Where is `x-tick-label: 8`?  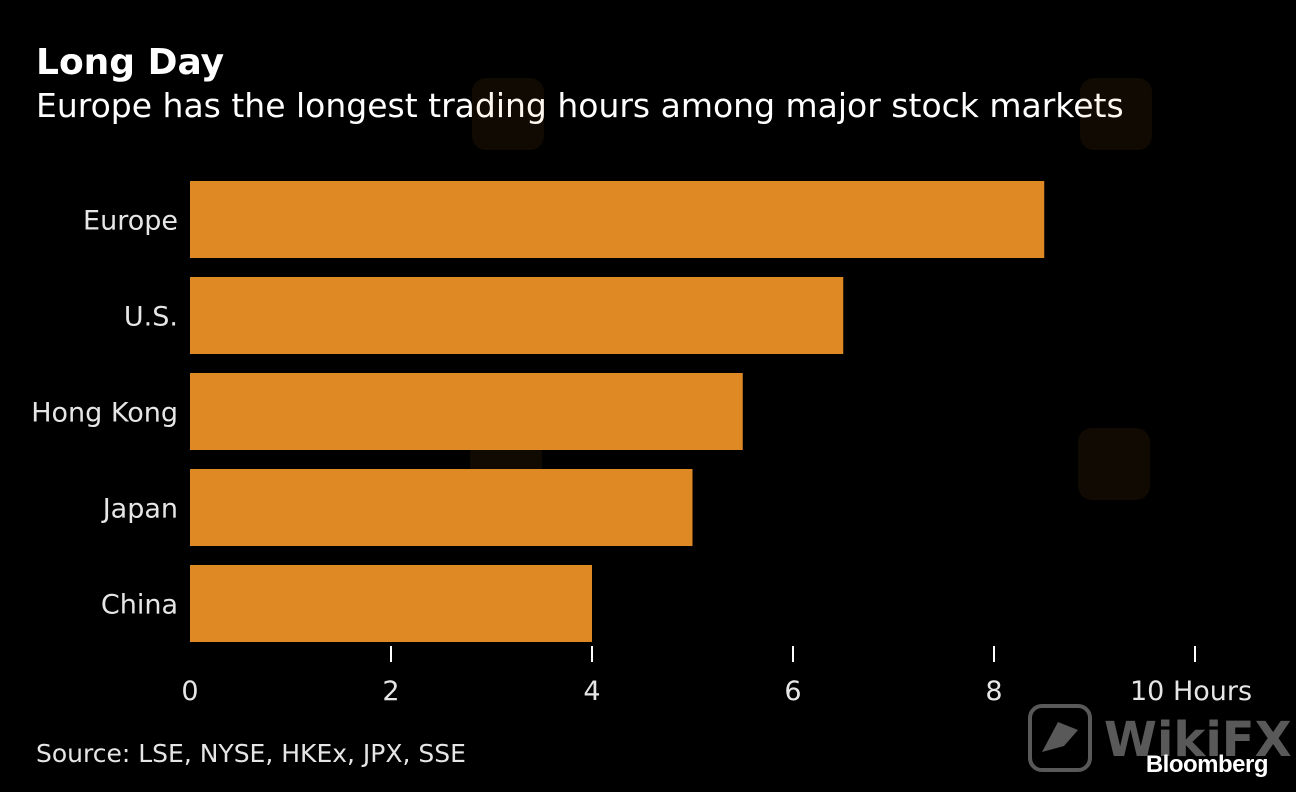 x-tick-label: 8 is located at coordinates (993, 691).